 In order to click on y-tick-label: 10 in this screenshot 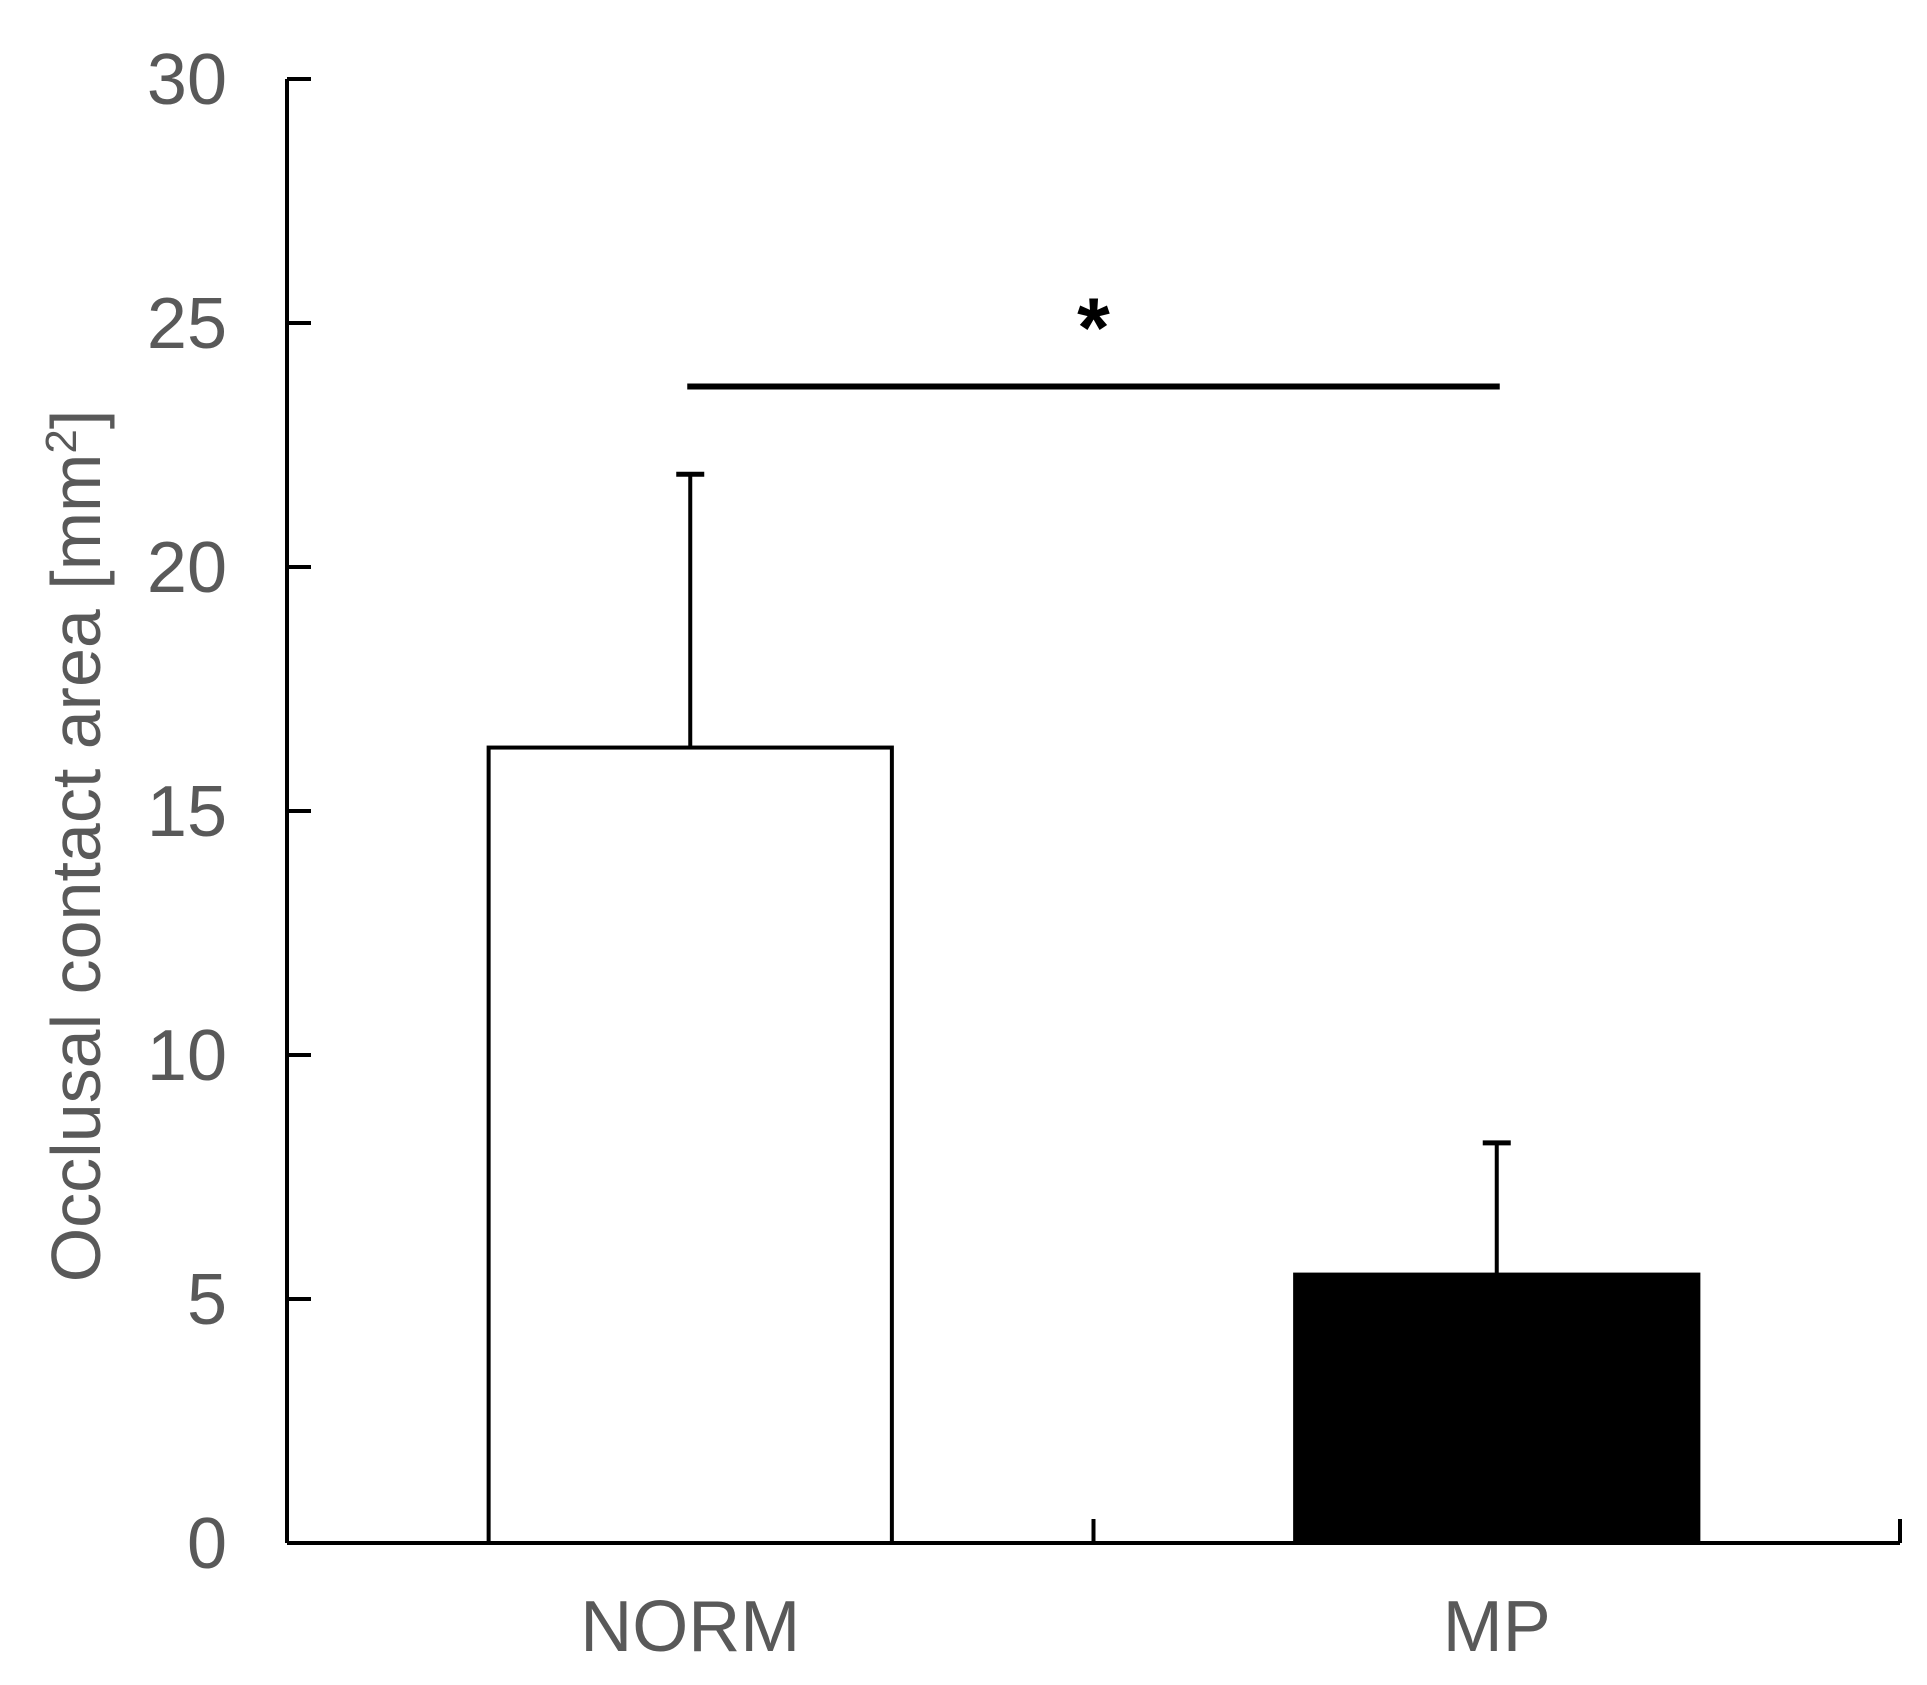, I will do `click(187, 1056)`.